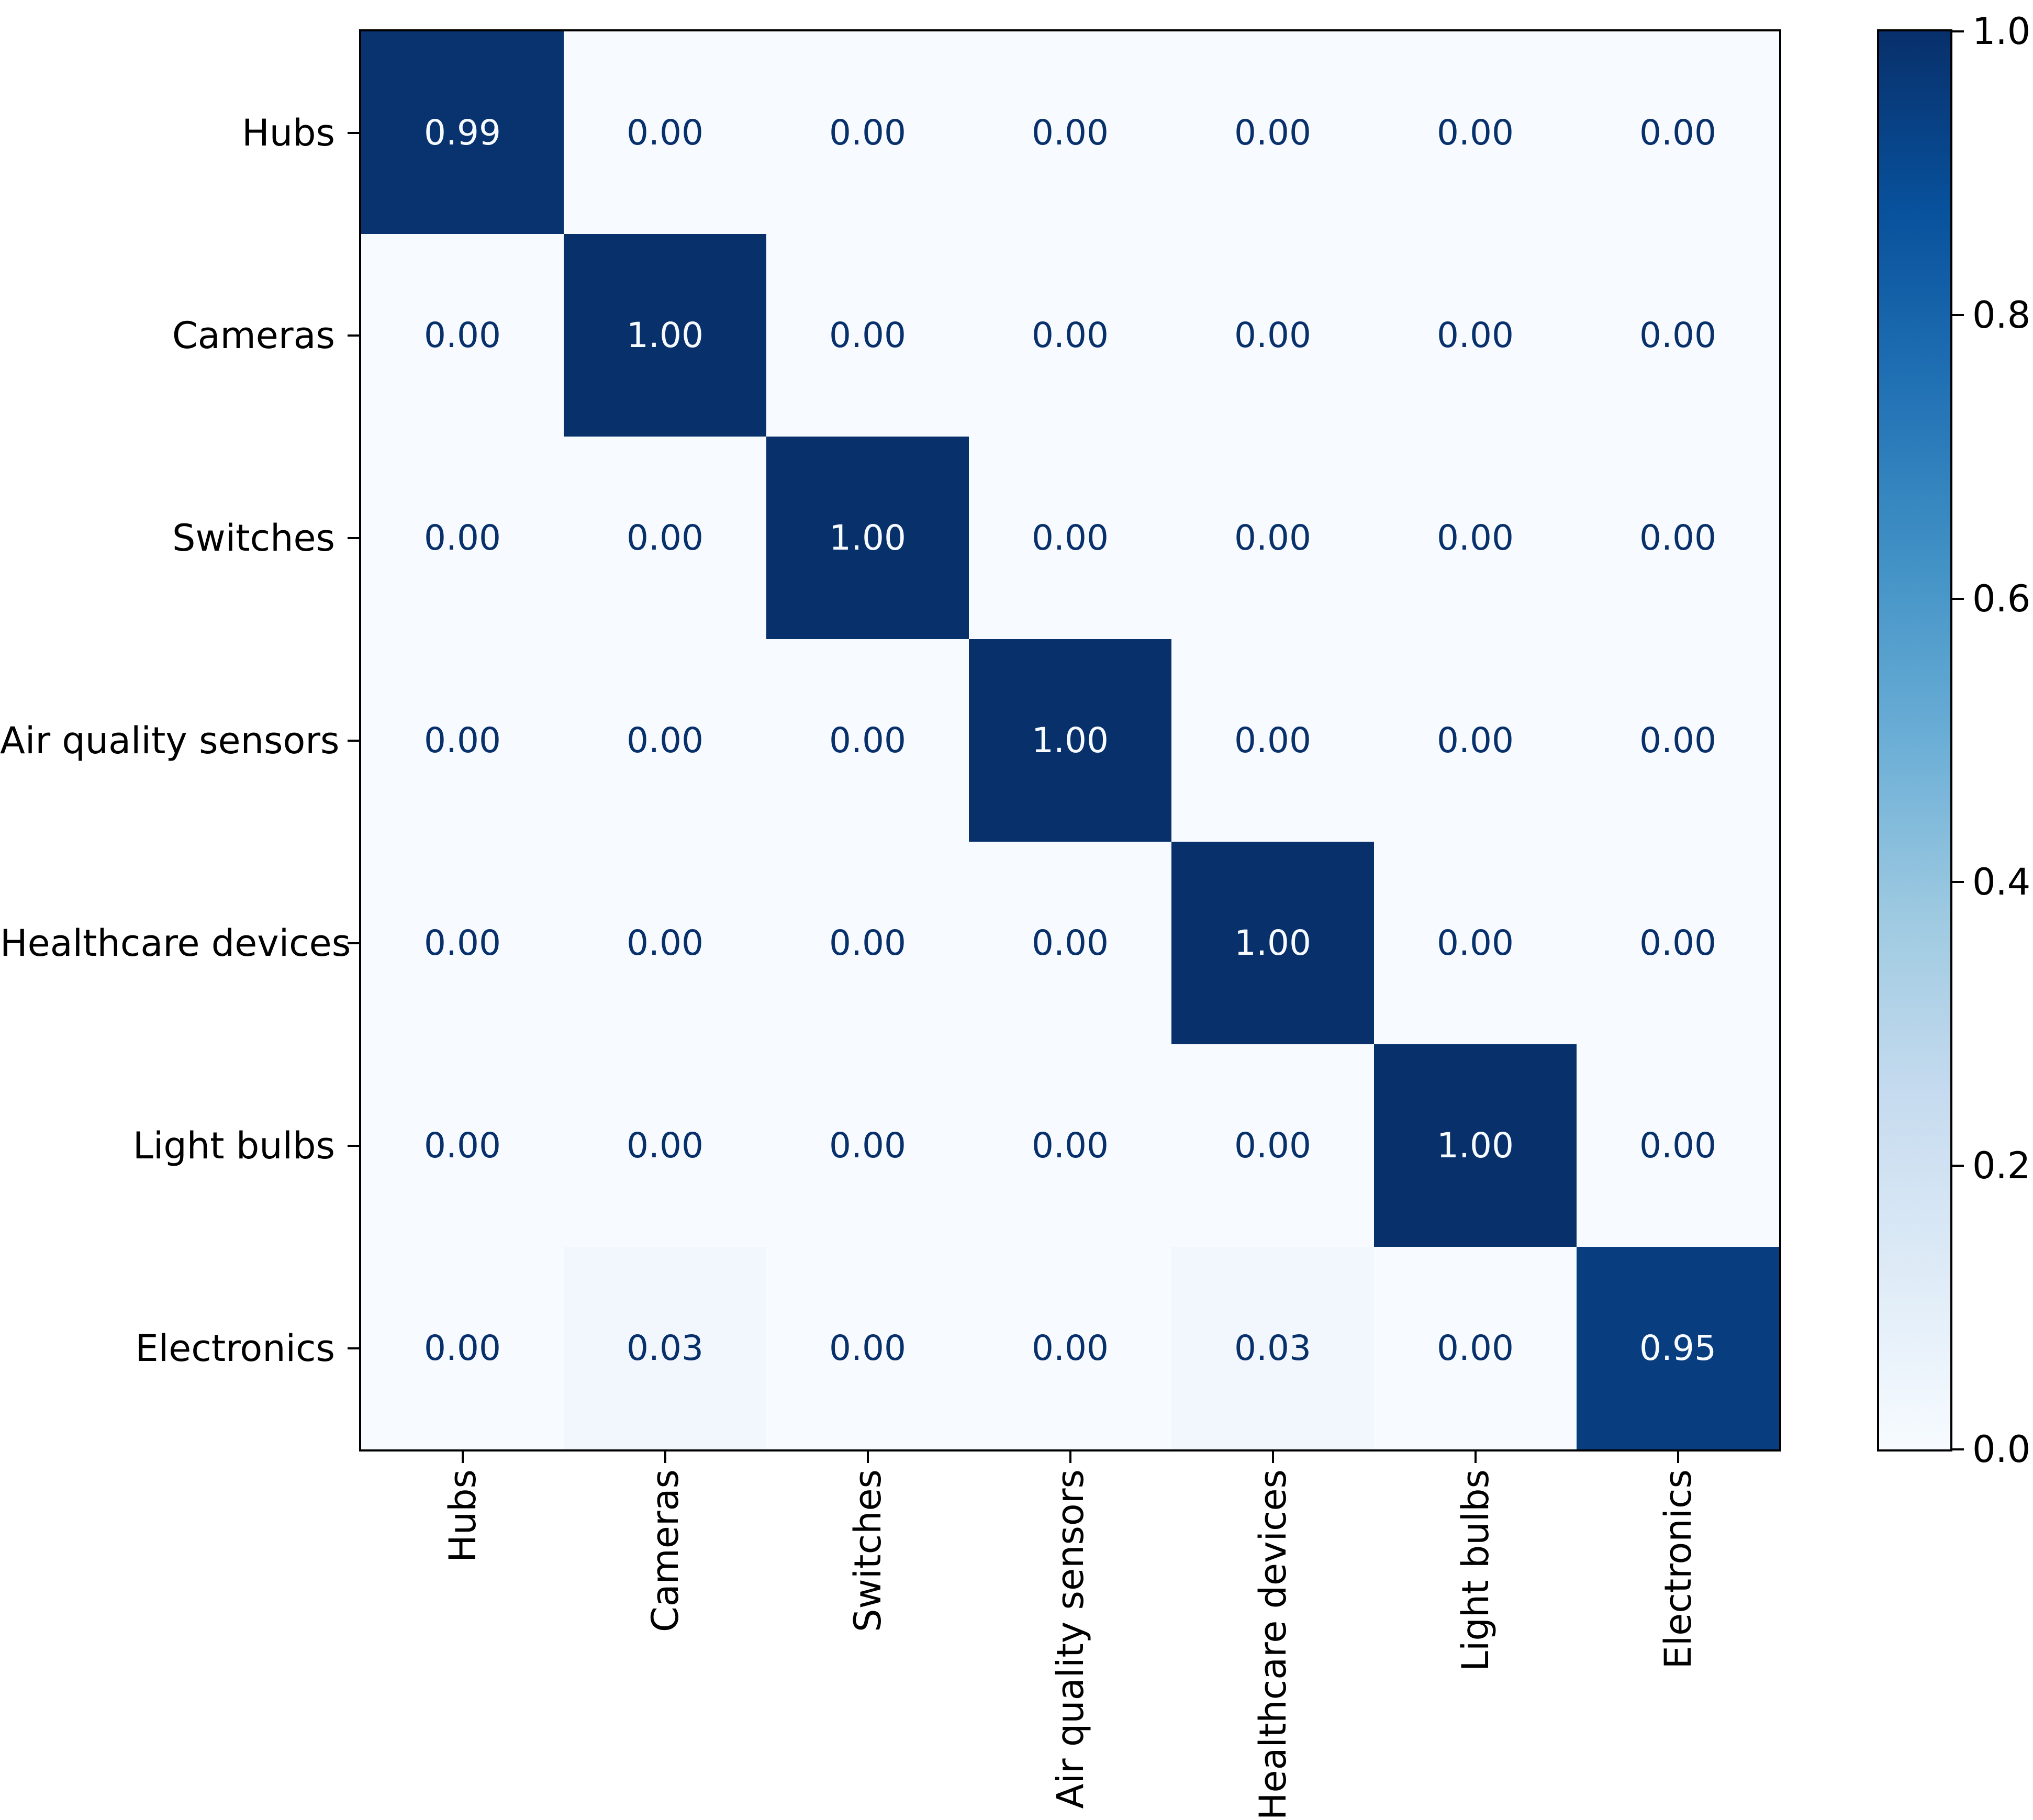 The width and height of the screenshot is (2033, 1820). I want to click on heatmap-cell-value: 0.03, so click(1272, 1347).